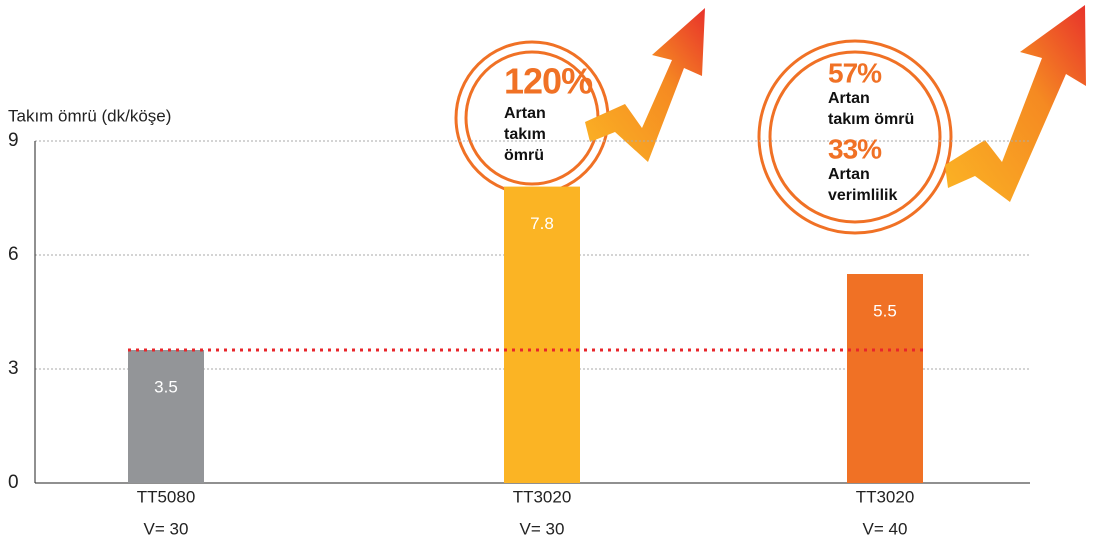 This screenshot has height=548, width=1097. I want to click on y-tick-label: 0, so click(13, 482).